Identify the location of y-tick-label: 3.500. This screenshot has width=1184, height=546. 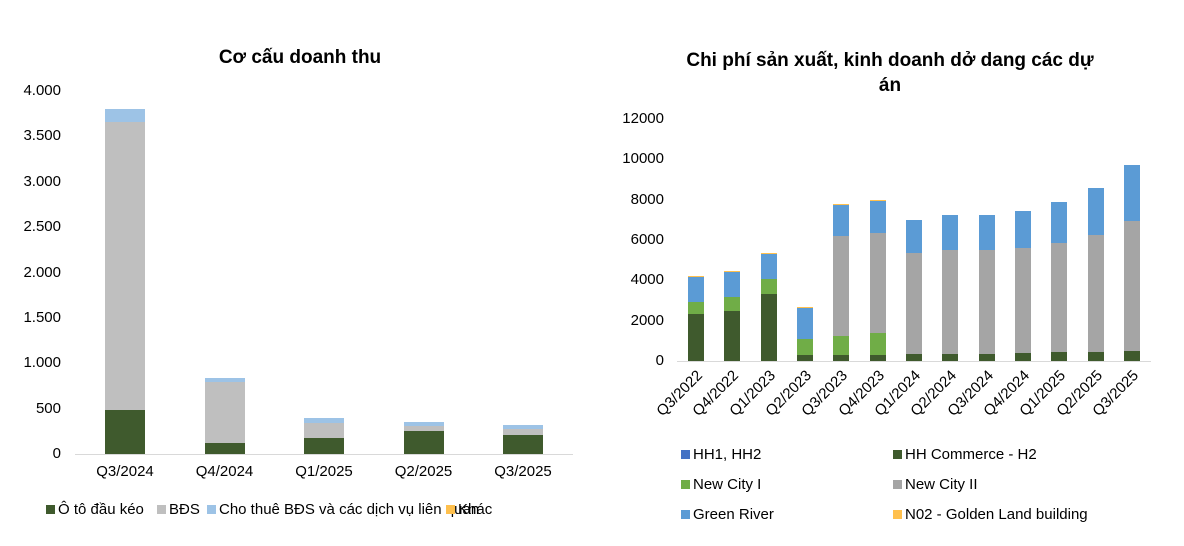
(42, 136).